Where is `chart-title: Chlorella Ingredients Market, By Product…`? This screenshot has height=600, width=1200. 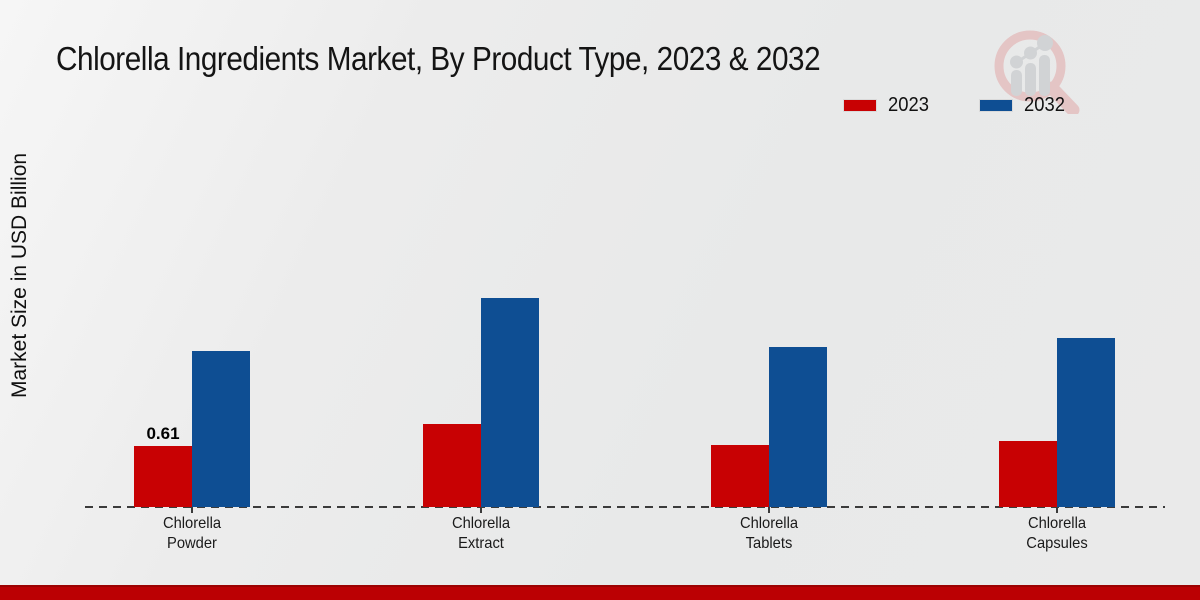
chart-title: Chlorella Ingredients Market, By Product… is located at coordinates (438, 58).